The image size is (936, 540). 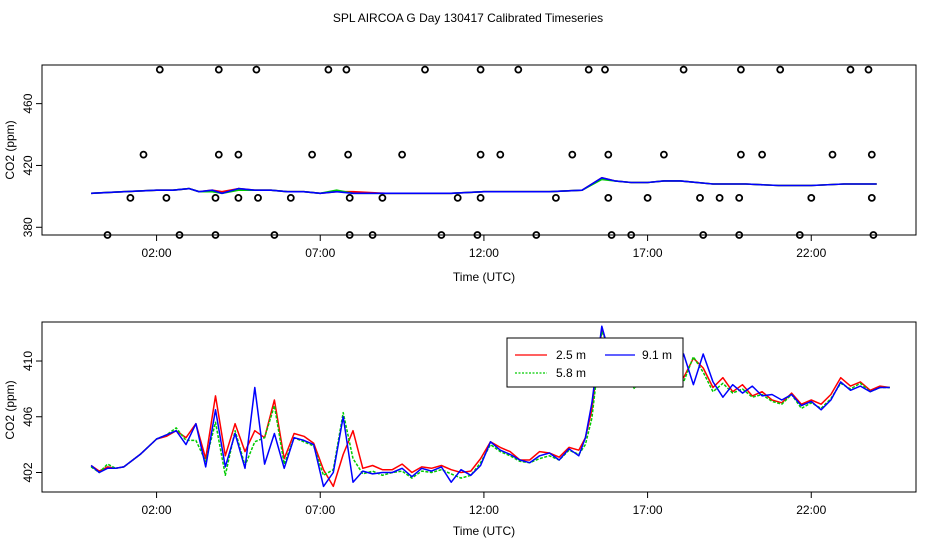 What do you see at coordinates (571, 373) in the screenshot?
I see `legend-label-5-8m: 5.8 m` at bounding box center [571, 373].